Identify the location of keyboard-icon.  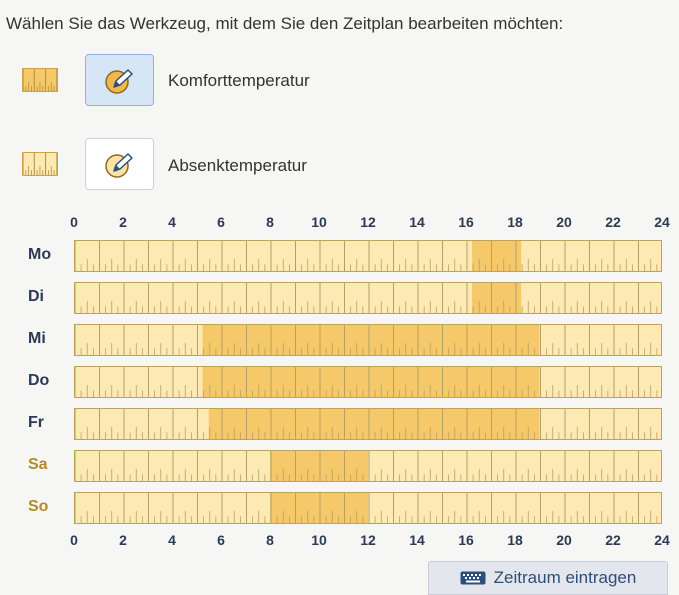
(473, 578).